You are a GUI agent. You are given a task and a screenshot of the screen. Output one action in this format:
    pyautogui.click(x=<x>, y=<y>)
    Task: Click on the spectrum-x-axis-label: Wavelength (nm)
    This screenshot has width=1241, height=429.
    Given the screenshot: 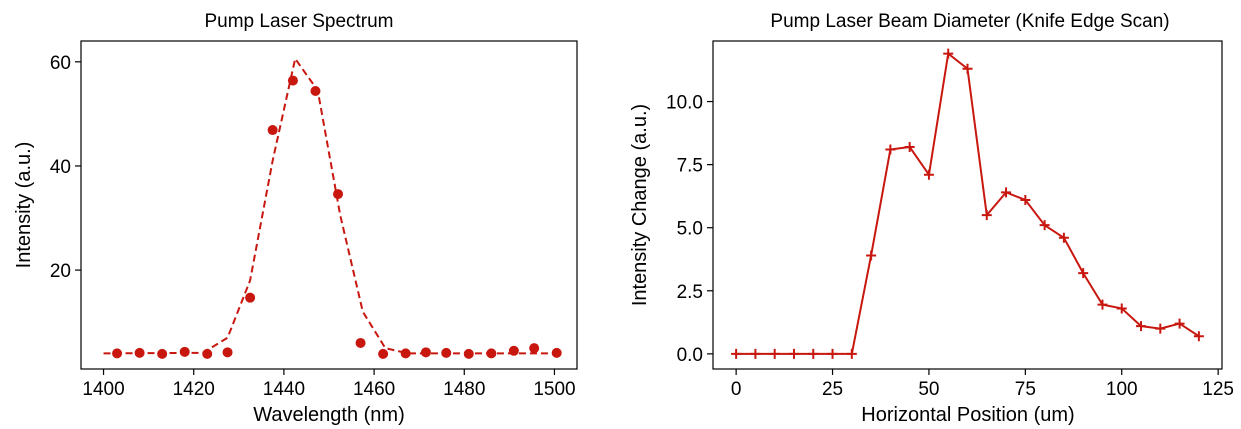 What is the action you would take?
    pyautogui.click(x=329, y=415)
    